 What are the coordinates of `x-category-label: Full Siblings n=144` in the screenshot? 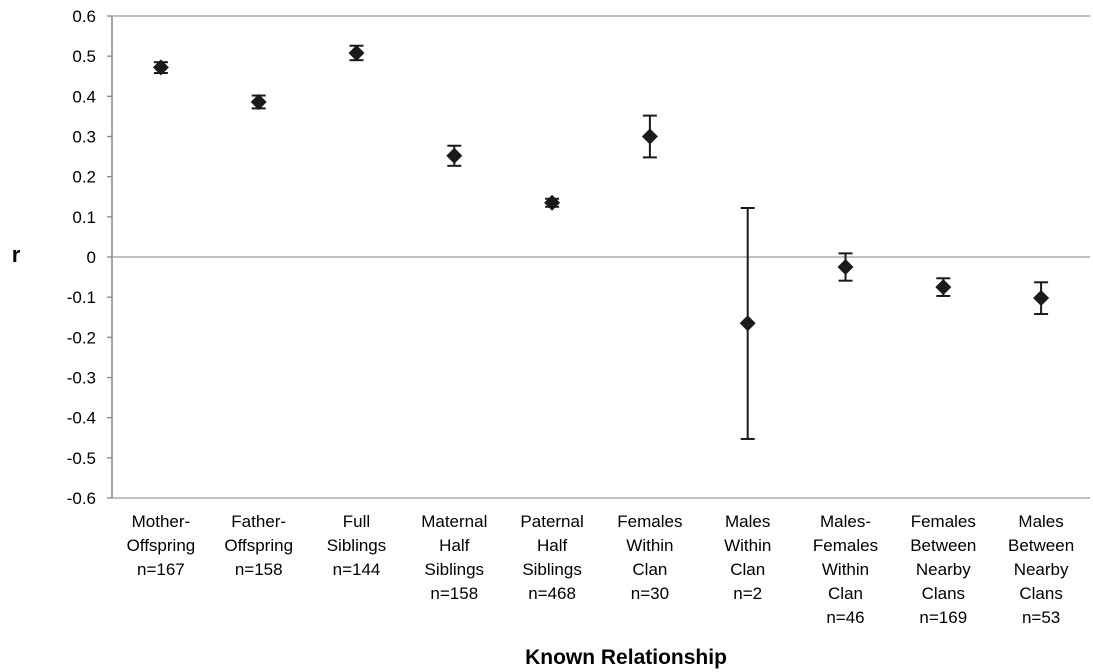 It's located at (357, 545).